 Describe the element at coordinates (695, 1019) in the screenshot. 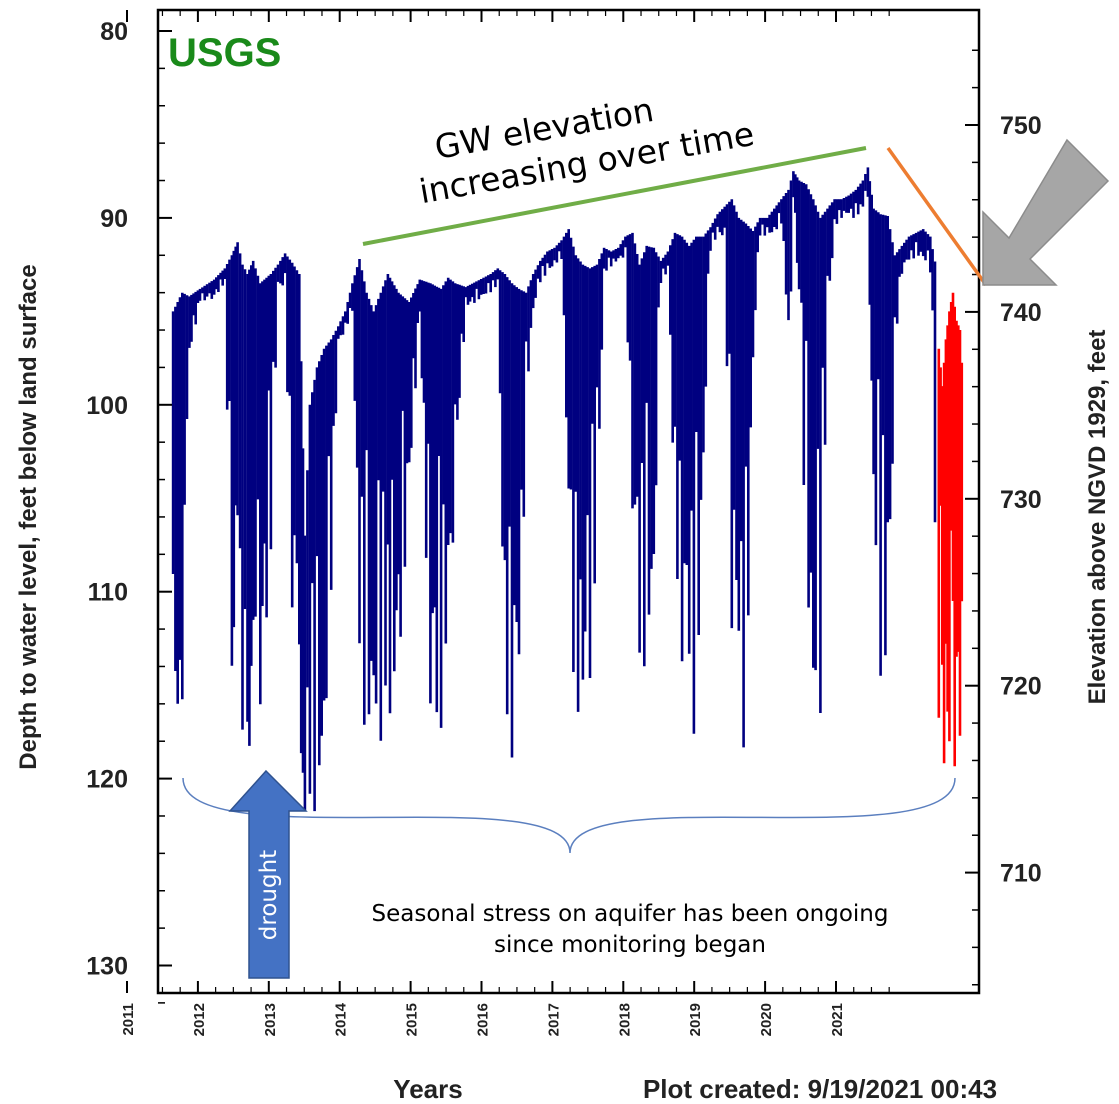

I see `x-tick-label: 2019` at that location.